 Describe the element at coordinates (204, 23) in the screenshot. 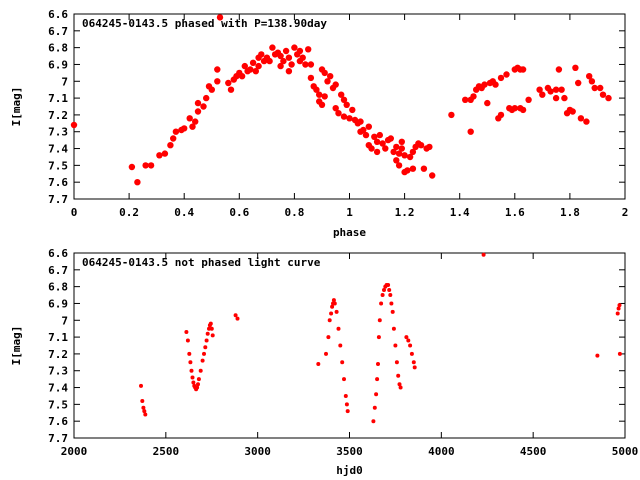

I see `plot-title: 064245-0143.5 phased with P=138.90day` at that location.